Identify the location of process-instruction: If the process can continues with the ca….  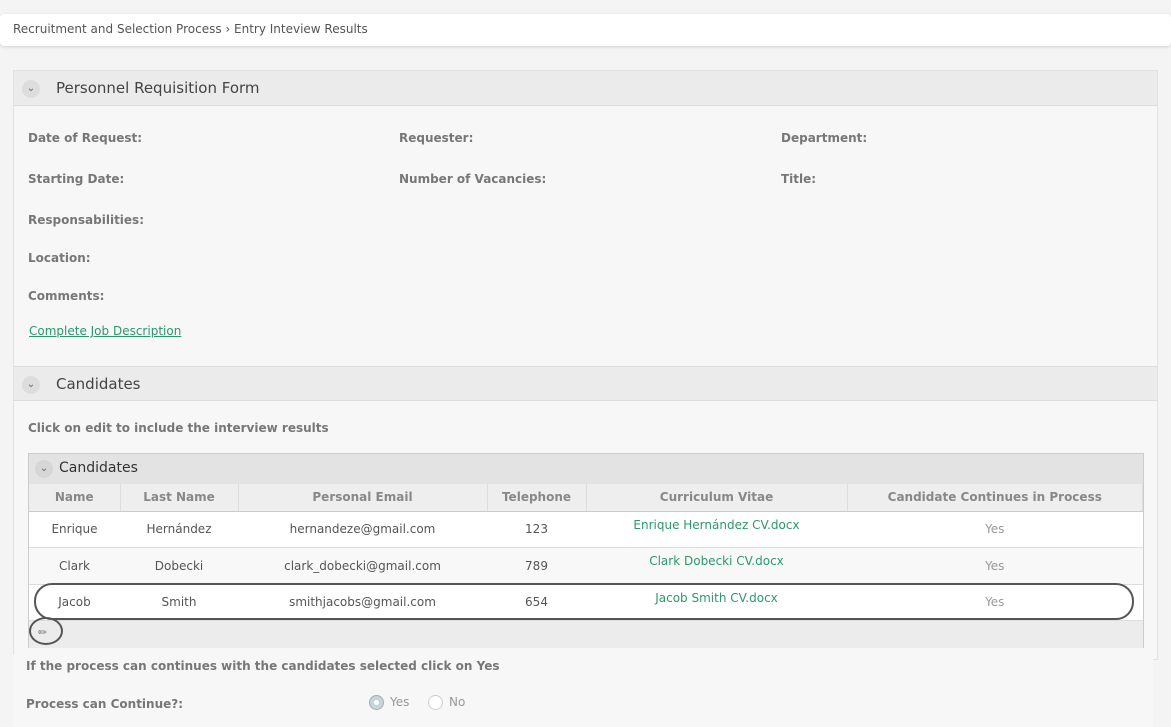
(263, 666).